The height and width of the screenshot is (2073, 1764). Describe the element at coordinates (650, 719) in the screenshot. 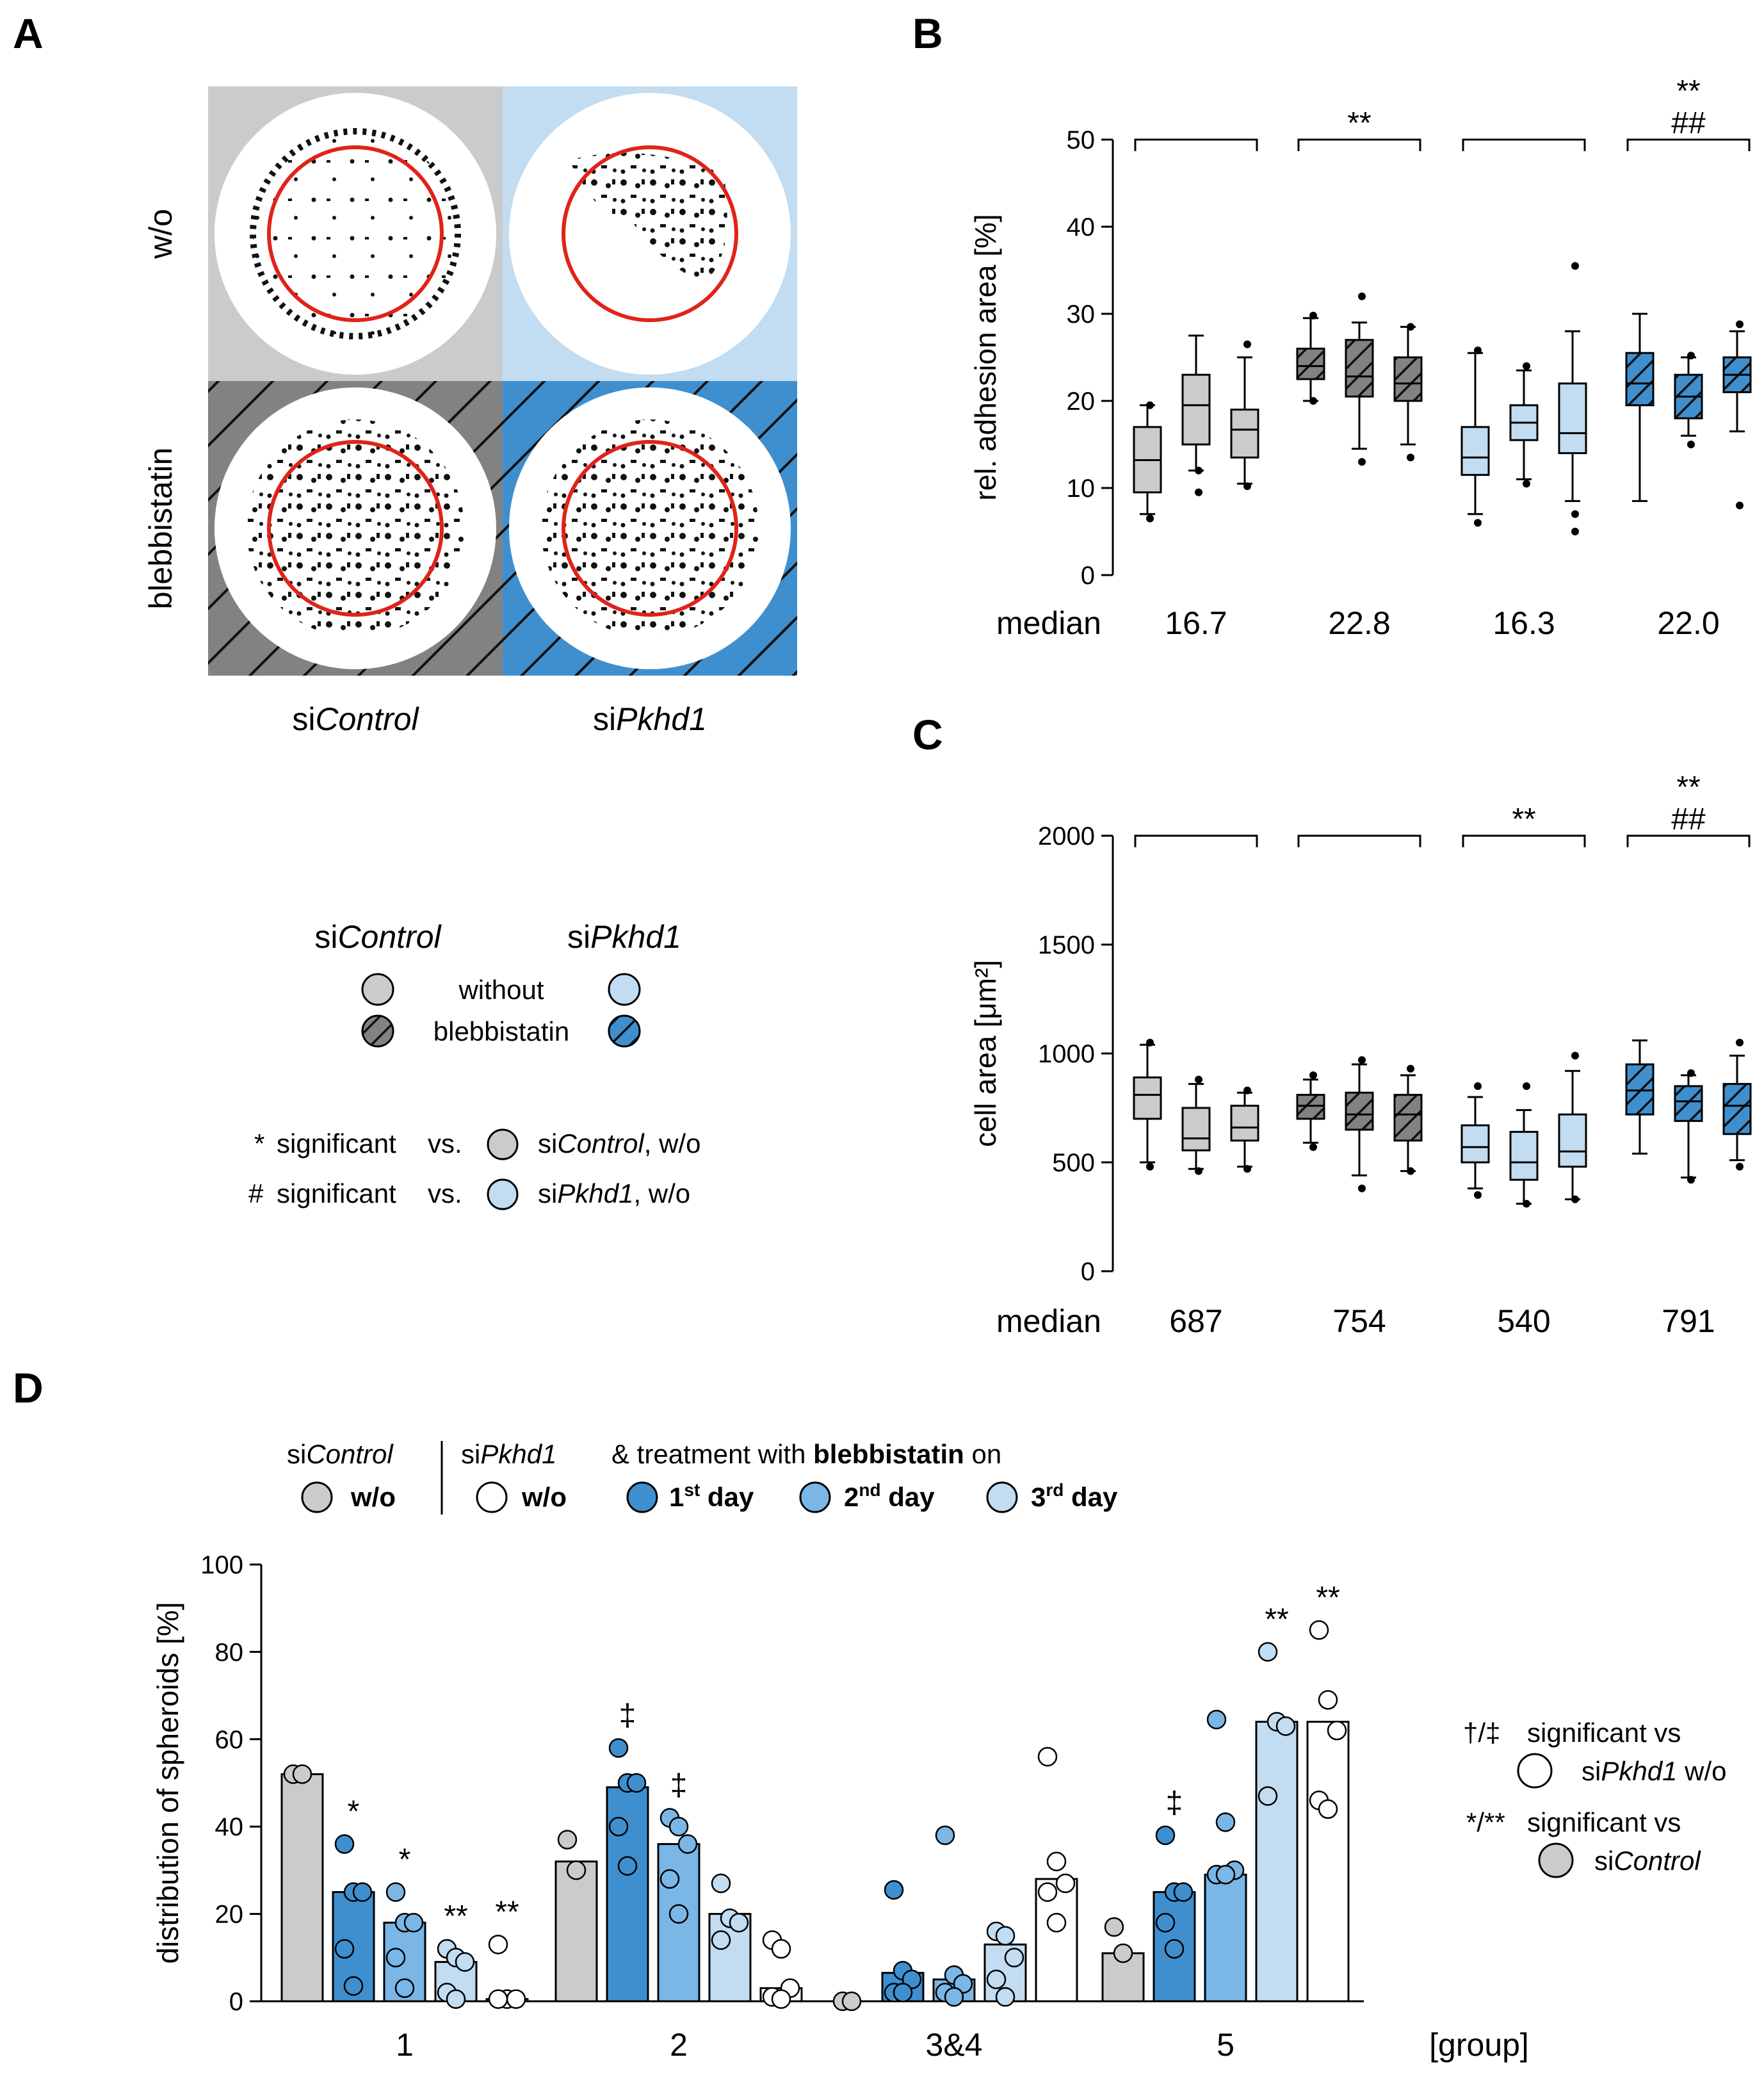

I see `col-label-sipkhd1: siPkhd1` at that location.